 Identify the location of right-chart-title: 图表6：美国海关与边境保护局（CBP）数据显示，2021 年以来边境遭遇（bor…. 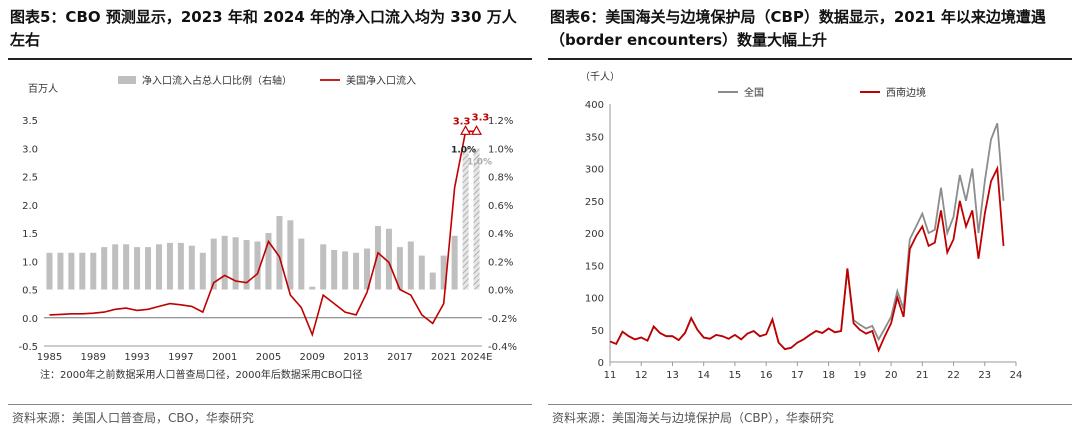
(798, 28).